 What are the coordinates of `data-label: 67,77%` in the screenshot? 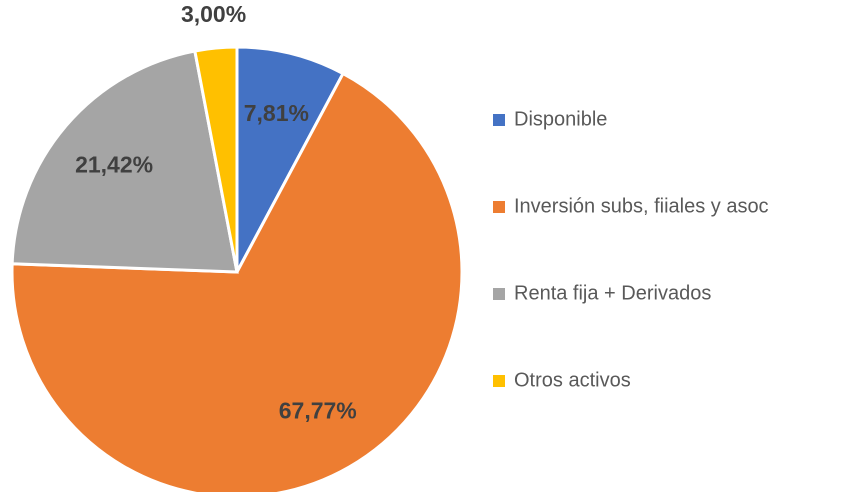 It's located at (318, 411).